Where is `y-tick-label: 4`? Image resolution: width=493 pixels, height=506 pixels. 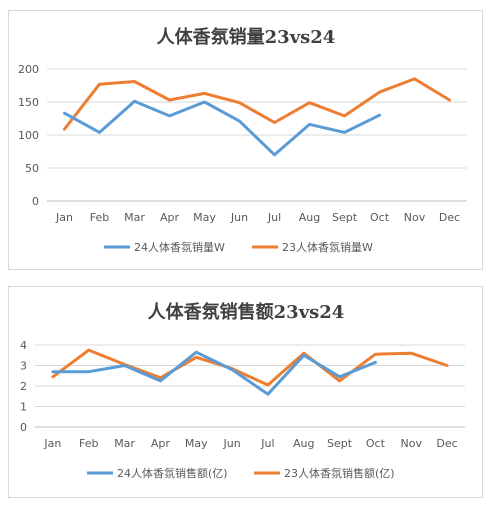
y-tick-label: 4 is located at coordinates (23, 345).